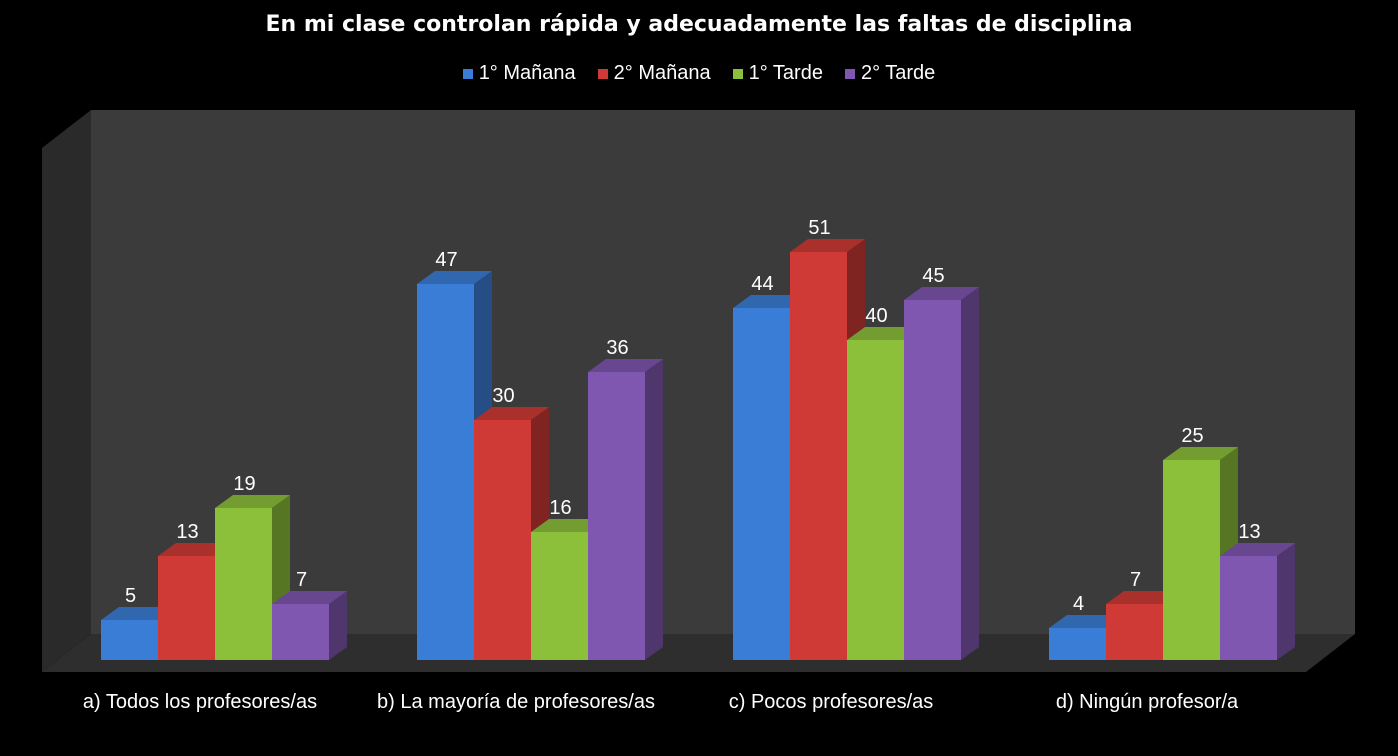 Image resolution: width=1398 pixels, height=756 pixels. Describe the element at coordinates (898, 73) in the screenshot. I see `legend-label: 2° Tarde` at that location.